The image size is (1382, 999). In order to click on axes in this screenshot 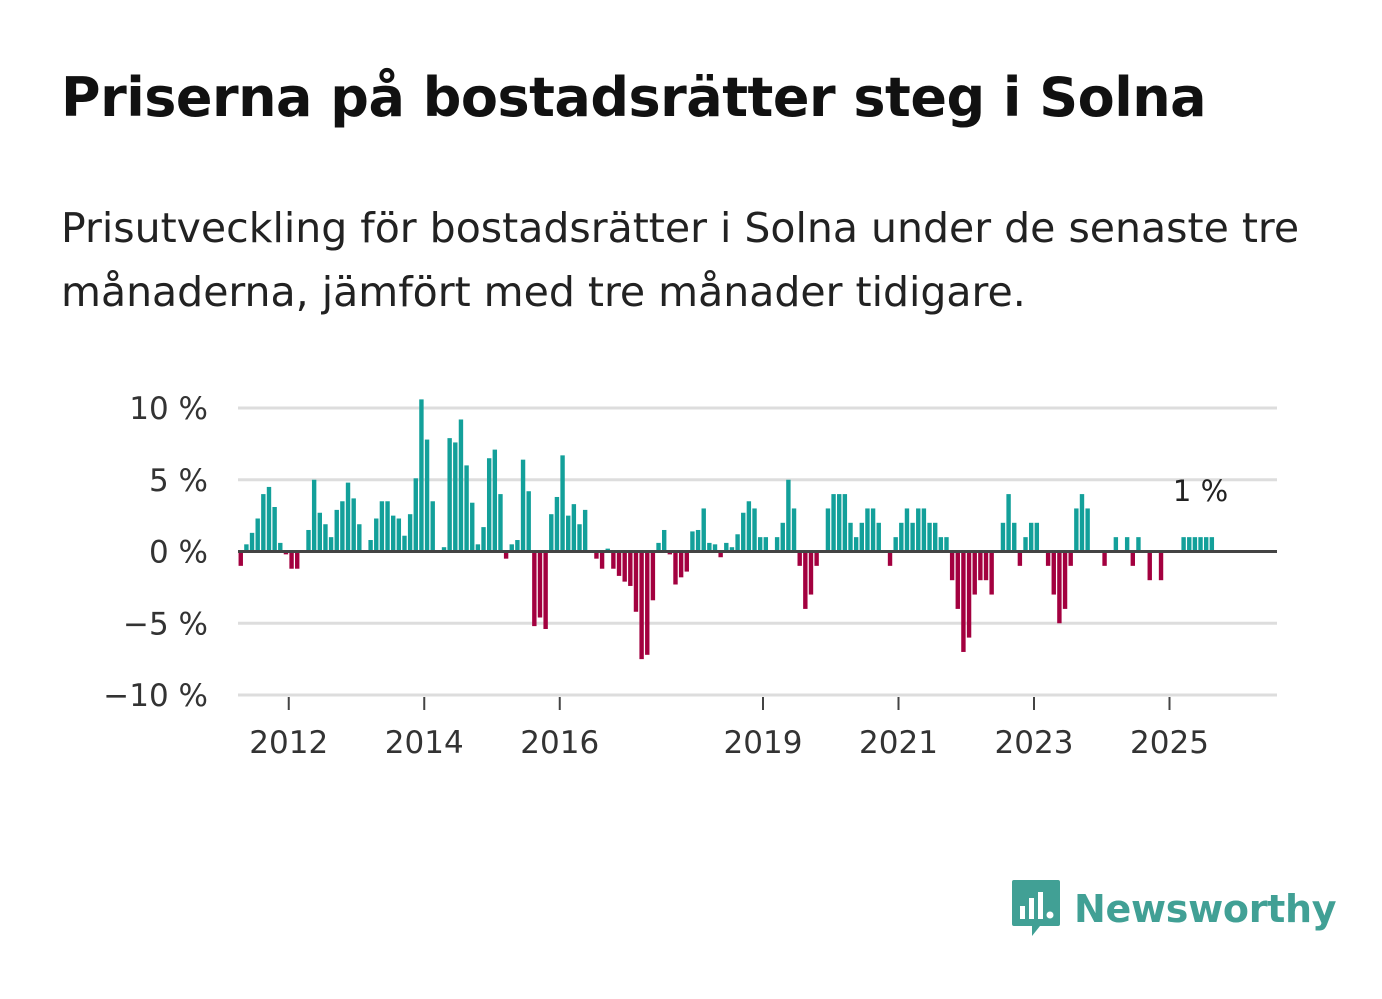, I will do `click(757, 630)`.